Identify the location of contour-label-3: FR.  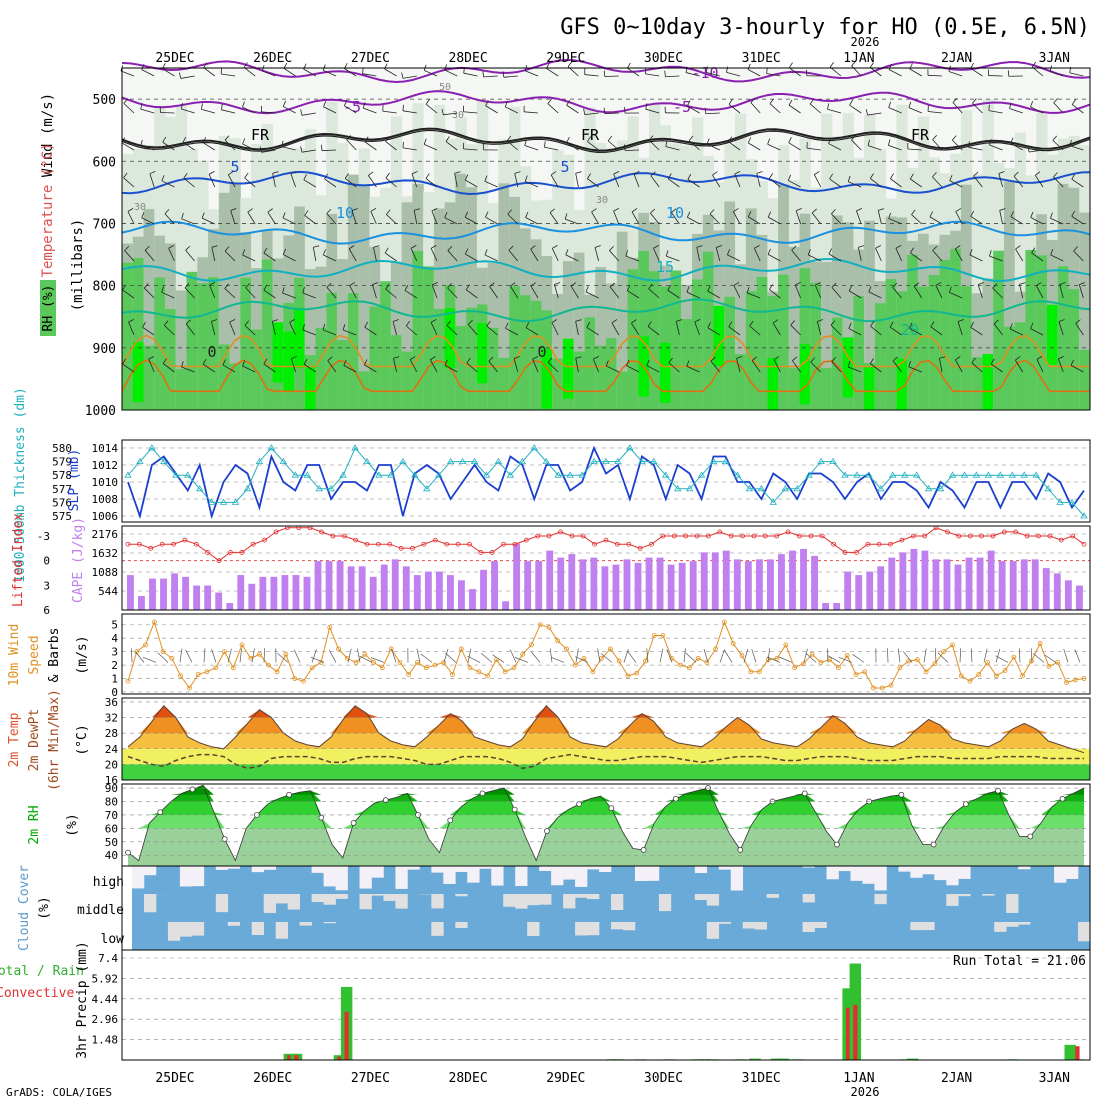
(260, 135).